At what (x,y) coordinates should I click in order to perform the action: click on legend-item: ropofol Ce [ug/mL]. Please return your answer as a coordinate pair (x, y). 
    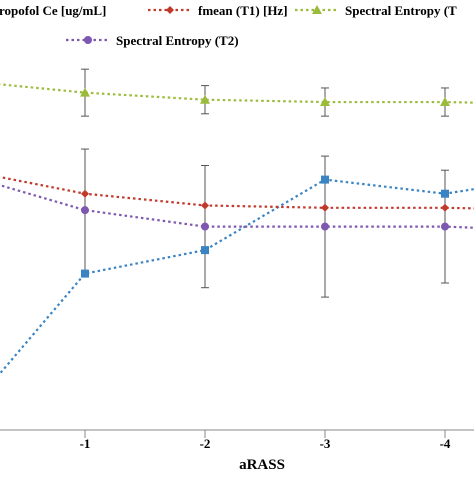
    Looking at the image, I should click on (53, 10).